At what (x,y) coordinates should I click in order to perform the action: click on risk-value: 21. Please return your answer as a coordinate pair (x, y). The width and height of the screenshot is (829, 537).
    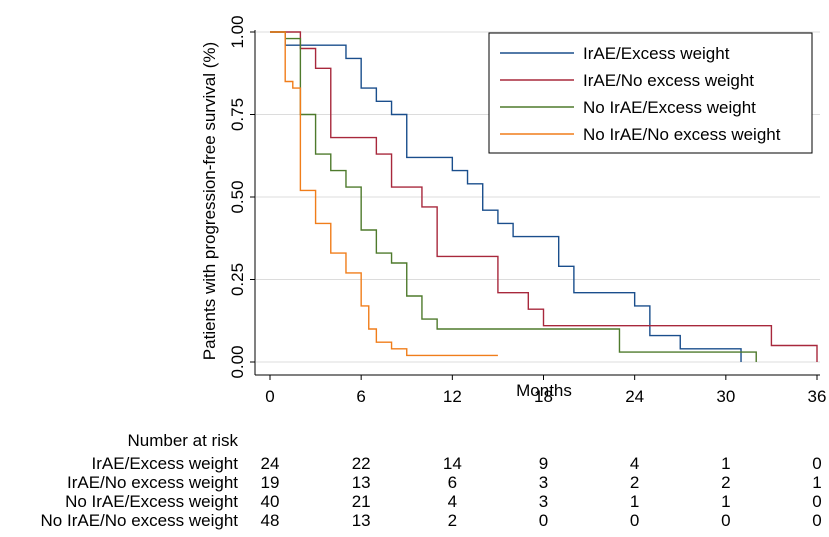
    Looking at the image, I should click on (361, 501).